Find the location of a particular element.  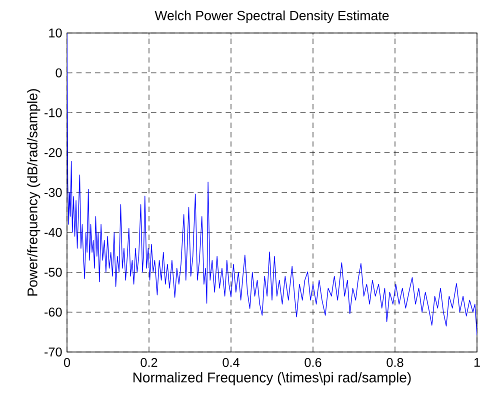

y-tick-label: -10 is located at coordinates (53, 113).